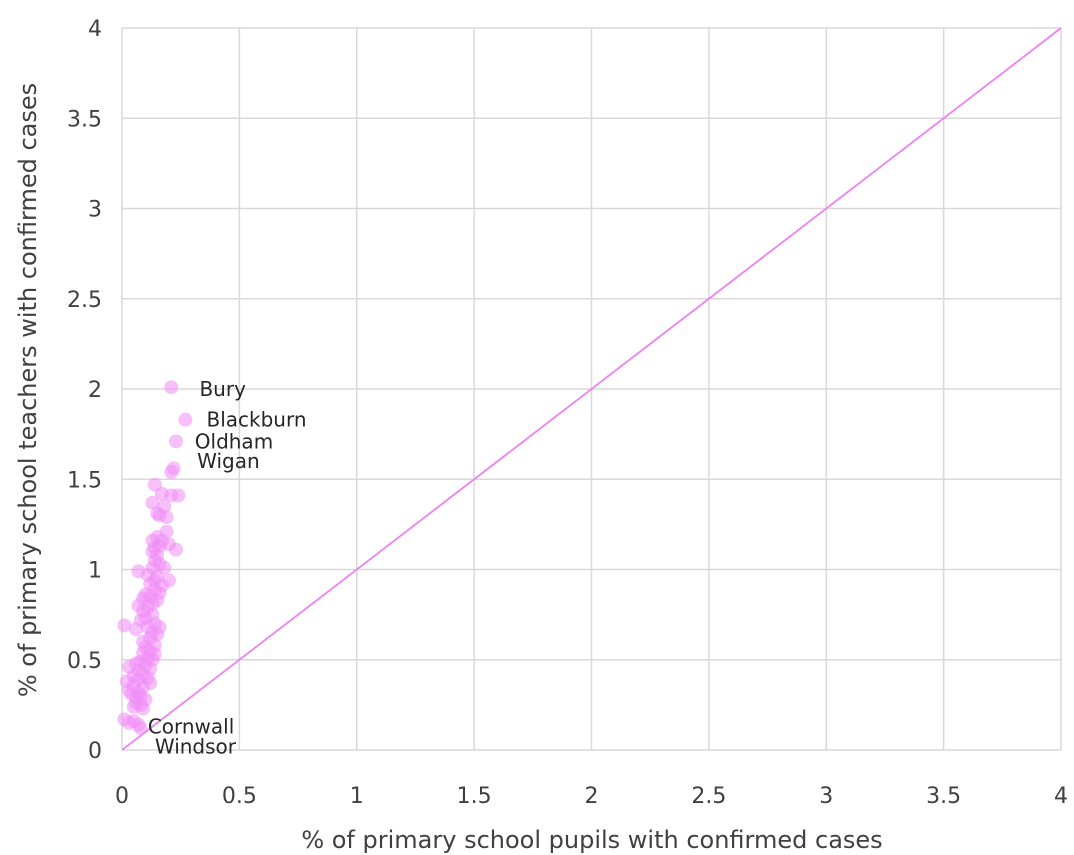 Image resolution: width=1074 pixels, height=855 pixels. Describe the element at coordinates (228, 461) in the screenshot. I see `point-annotation: Wigan` at that location.